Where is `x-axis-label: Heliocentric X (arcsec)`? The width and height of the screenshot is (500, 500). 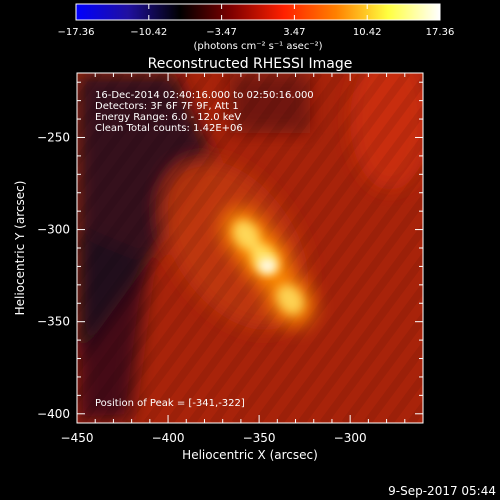
x-axis-label: Heliocentric X (arcsec) is located at coordinates (250, 455).